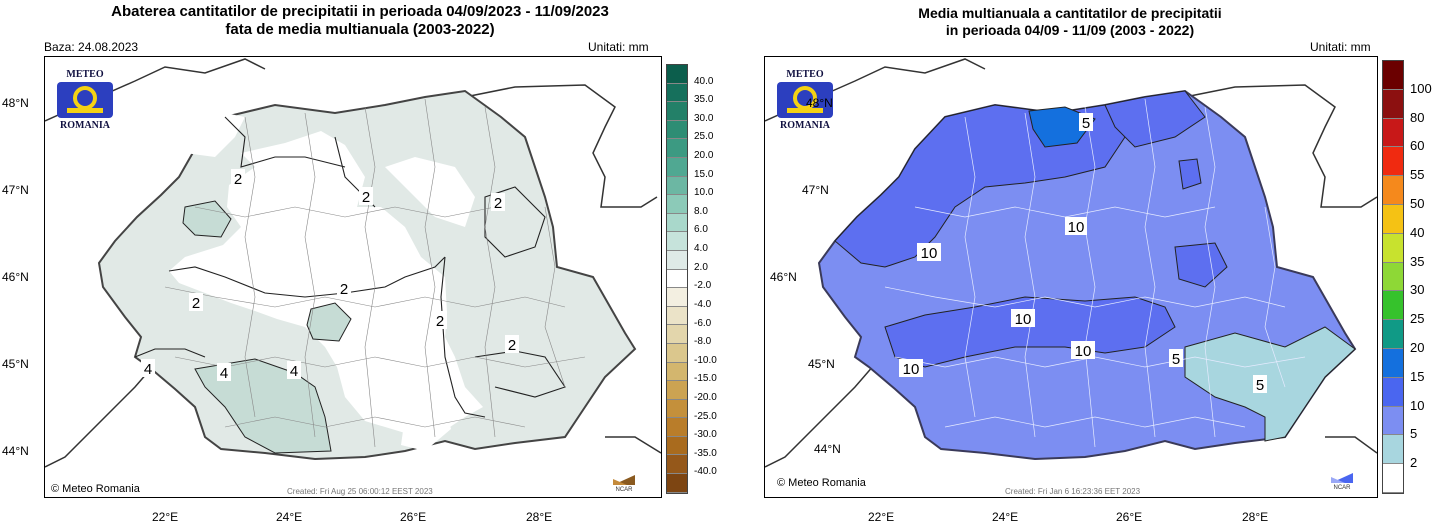 Image resolution: width=1438 pixels, height=528 pixels. What do you see at coordinates (1417, 405) in the screenshot?
I see `right-colorbar-tick-label: 10` at bounding box center [1417, 405].